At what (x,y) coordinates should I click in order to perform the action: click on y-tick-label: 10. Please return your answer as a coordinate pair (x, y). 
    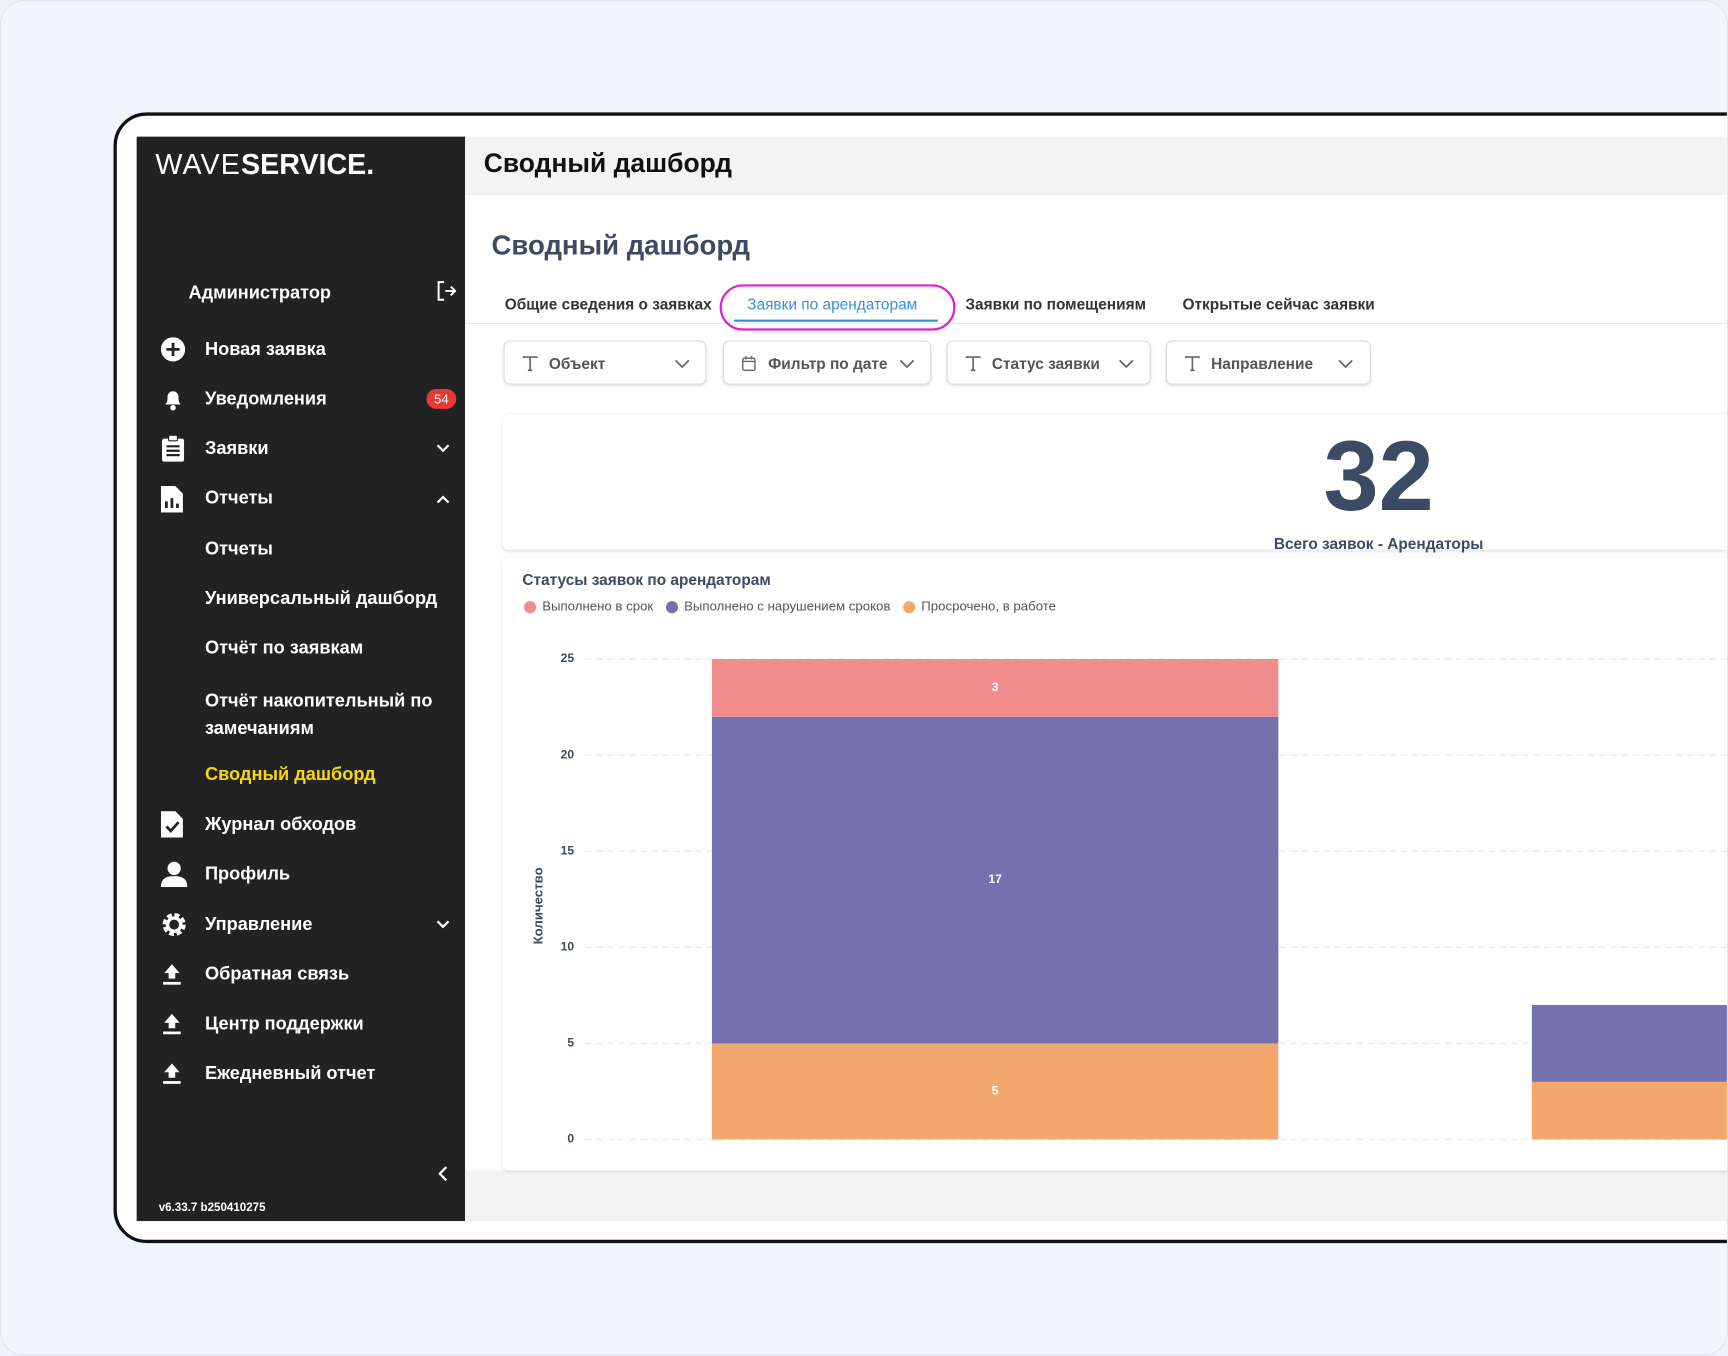
    Looking at the image, I should click on (568, 947).